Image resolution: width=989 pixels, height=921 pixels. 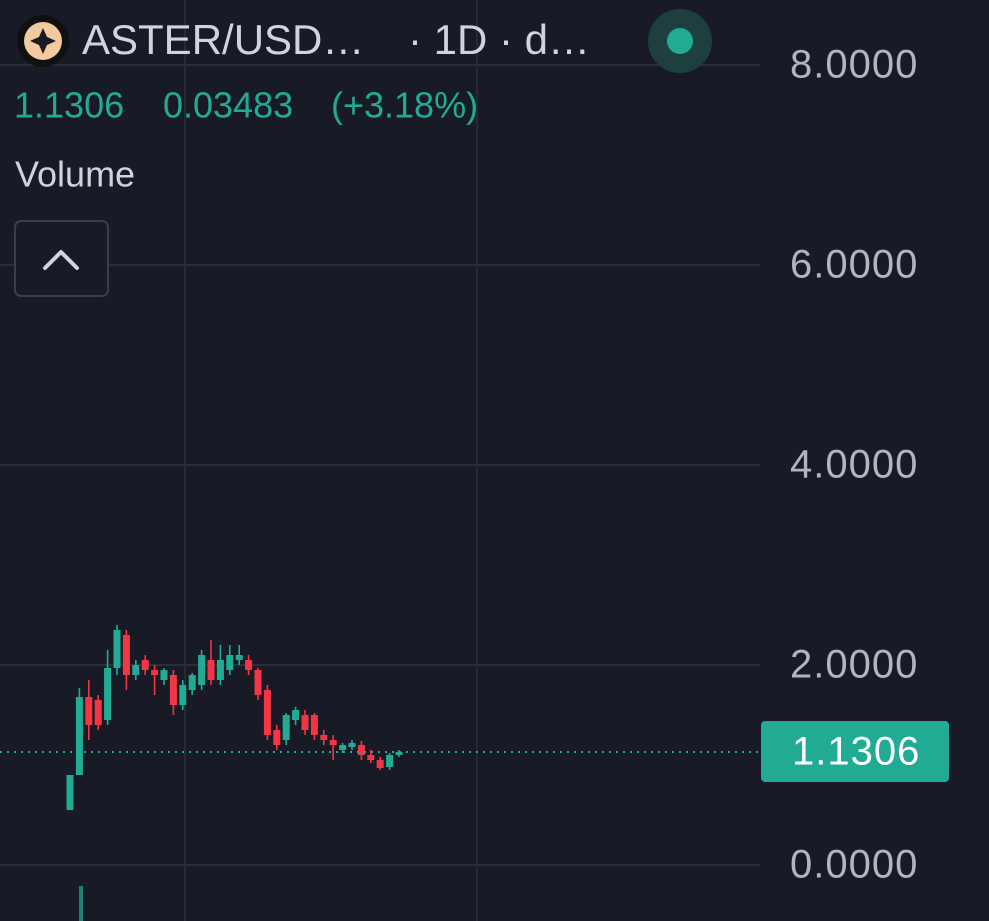 What do you see at coordinates (75, 174) in the screenshot?
I see `indicator-label: Volume` at bounding box center [75, 174].